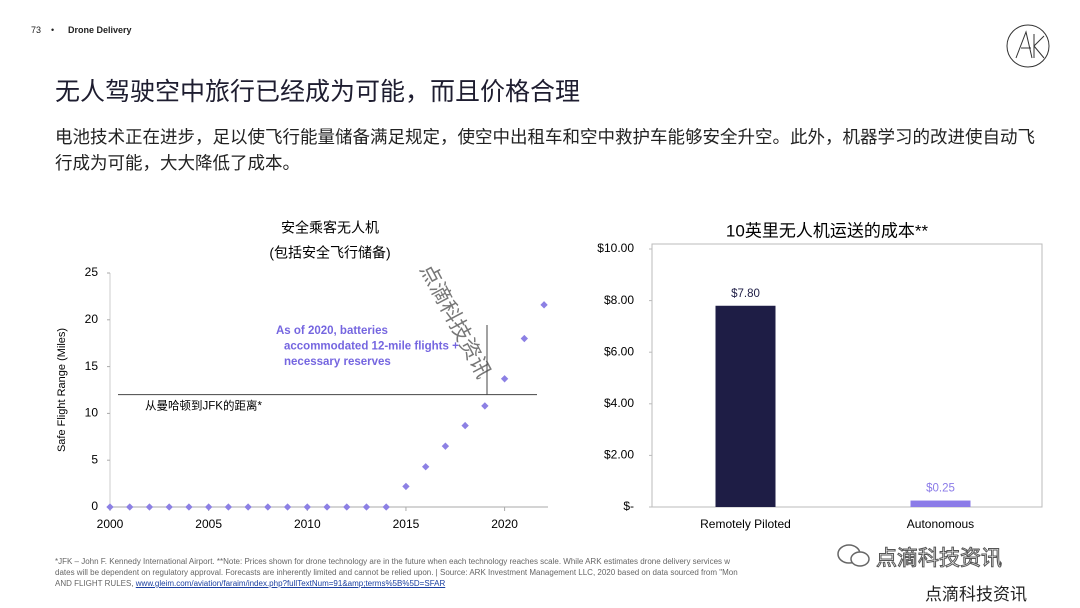 This screenshot has width=1080, height=608. I want to click on x-tick-label: 2005, so click(208, 524).